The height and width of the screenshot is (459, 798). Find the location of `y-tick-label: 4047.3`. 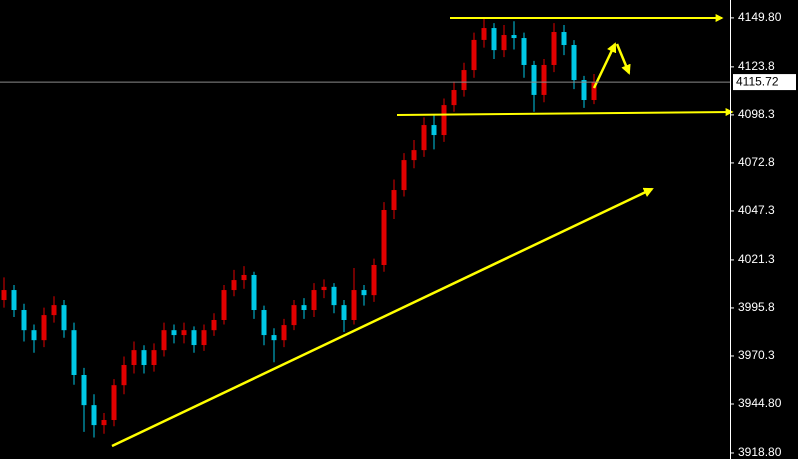

y-tick-label: 4047.3 is located at coordinates (756, 210).